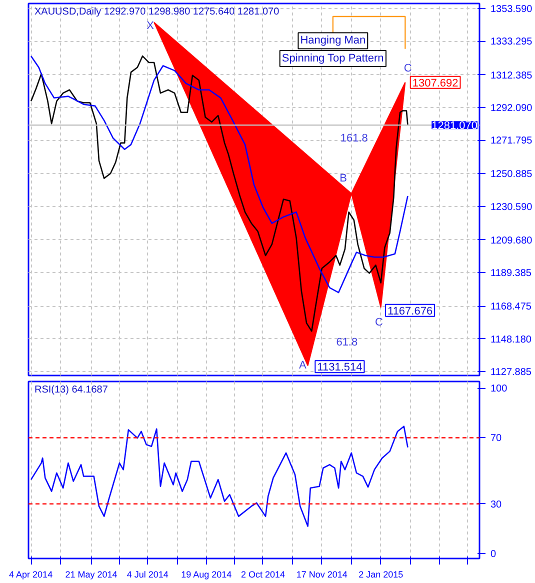 This screenshot has height=583, width=535. What do you see at coordinates (511, 141) in the screenshot?
I see `y-tick-label: 1271.795` at bounding box center [511, 141].